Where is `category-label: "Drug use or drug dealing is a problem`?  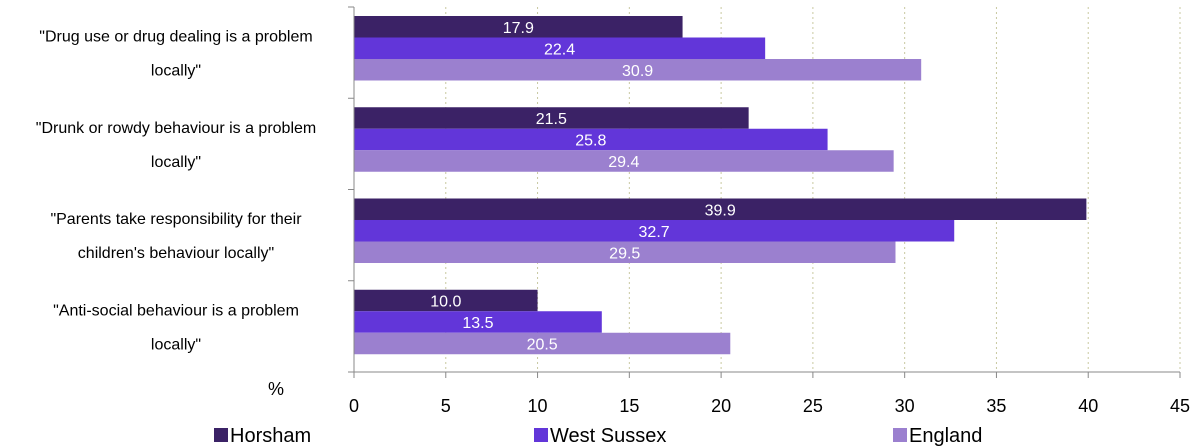
category-label: "Drug use or drug dealing is a problem is located at coordinates (175, 37).